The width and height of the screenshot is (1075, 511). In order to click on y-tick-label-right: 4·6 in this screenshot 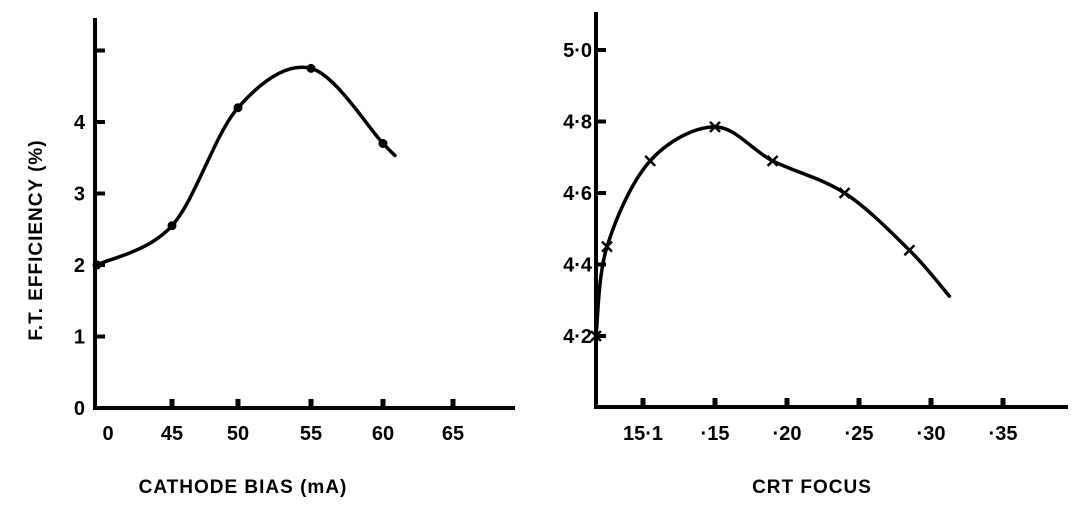, I will do `click(577, 194)`.